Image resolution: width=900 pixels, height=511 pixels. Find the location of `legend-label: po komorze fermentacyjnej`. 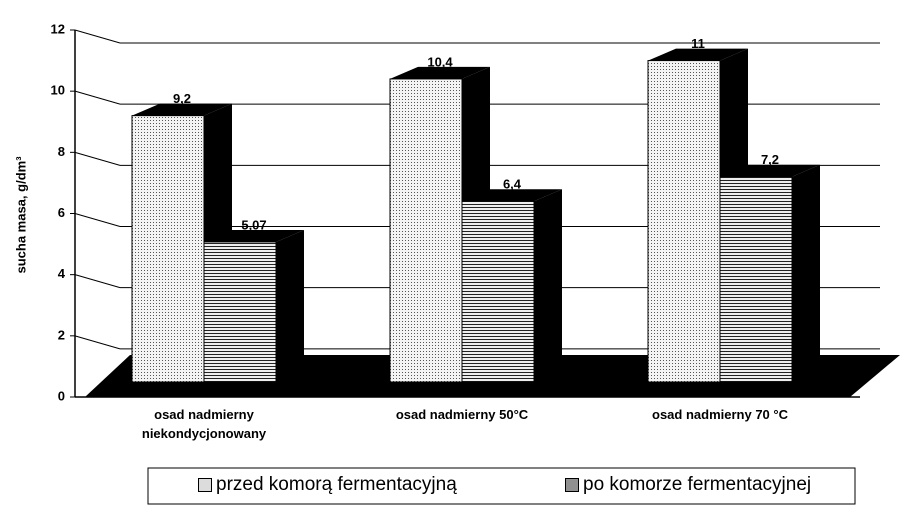

legend-label: po komorze fermentacyjnej is located at coordinates (697, 484).